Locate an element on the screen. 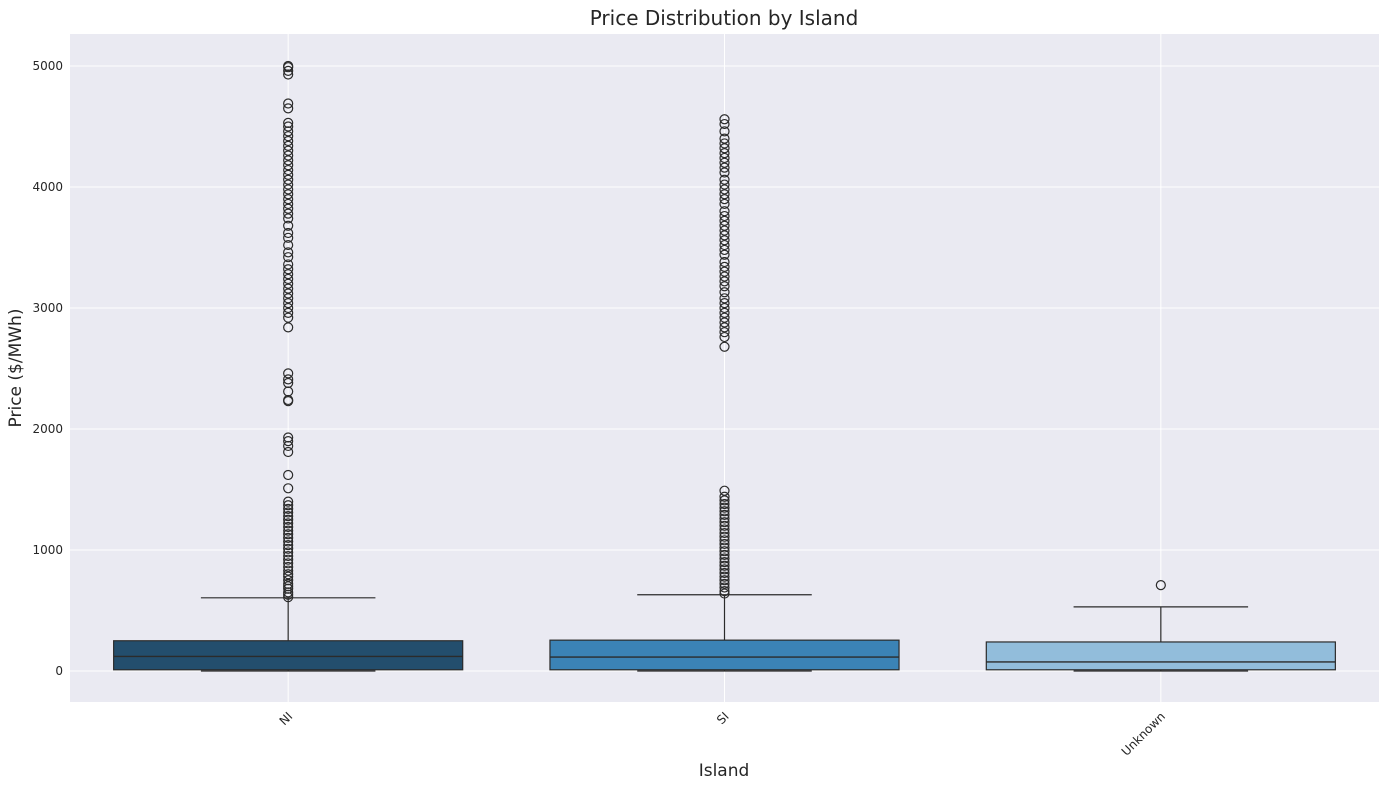 The image size is (1389, 790). x-axis-title: Island is located at coordinates (724, 771).